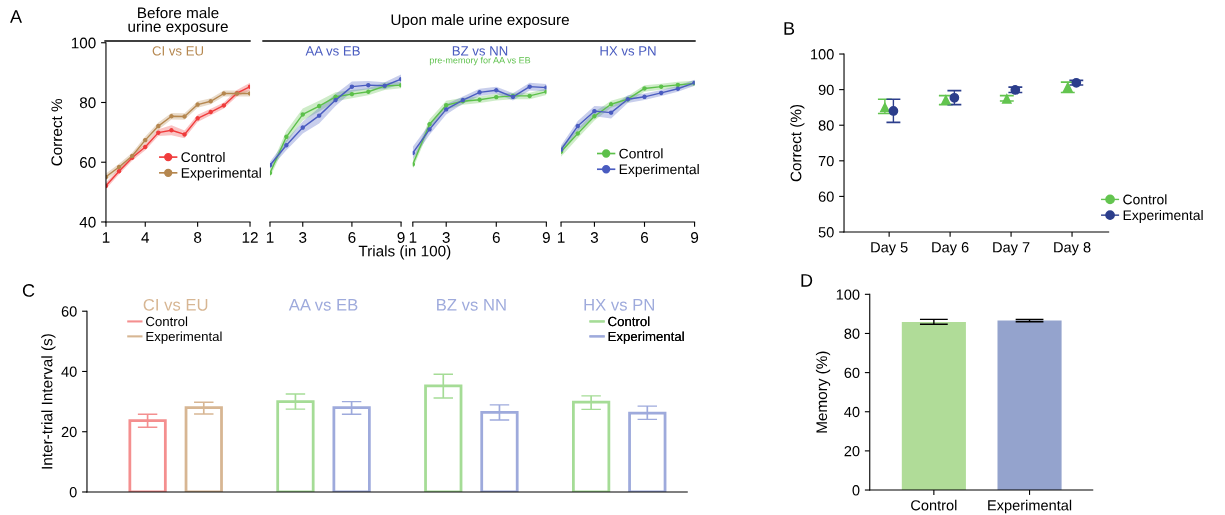 This screenshot has width=1225, height=515. Describe the element at coordinates (807, 280) in the screenshot. I see `text: D` at that location.